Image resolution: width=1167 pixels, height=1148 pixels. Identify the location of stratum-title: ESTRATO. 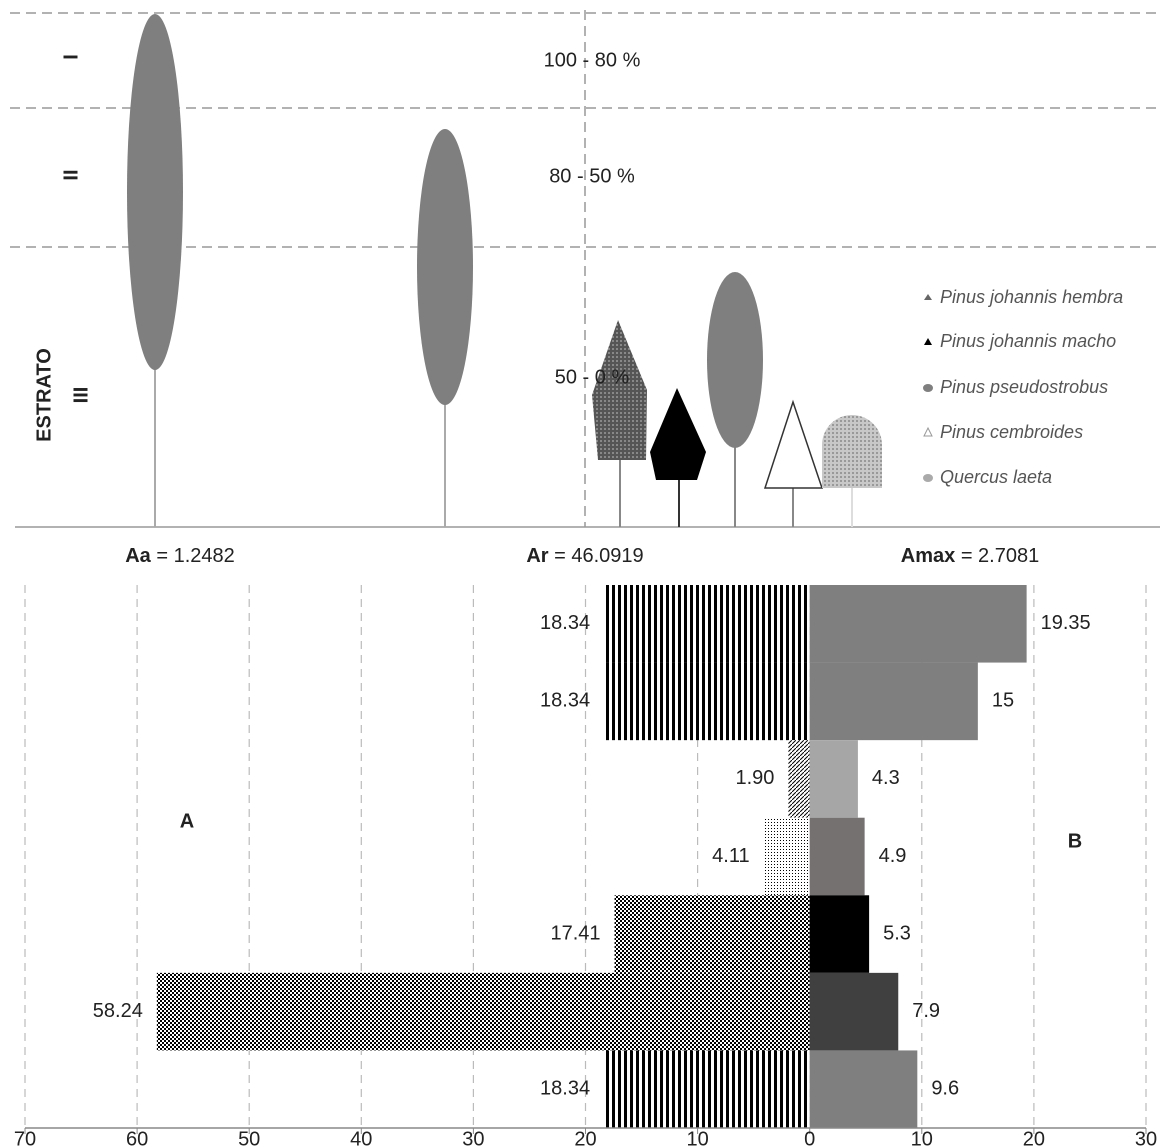
(44, 395).